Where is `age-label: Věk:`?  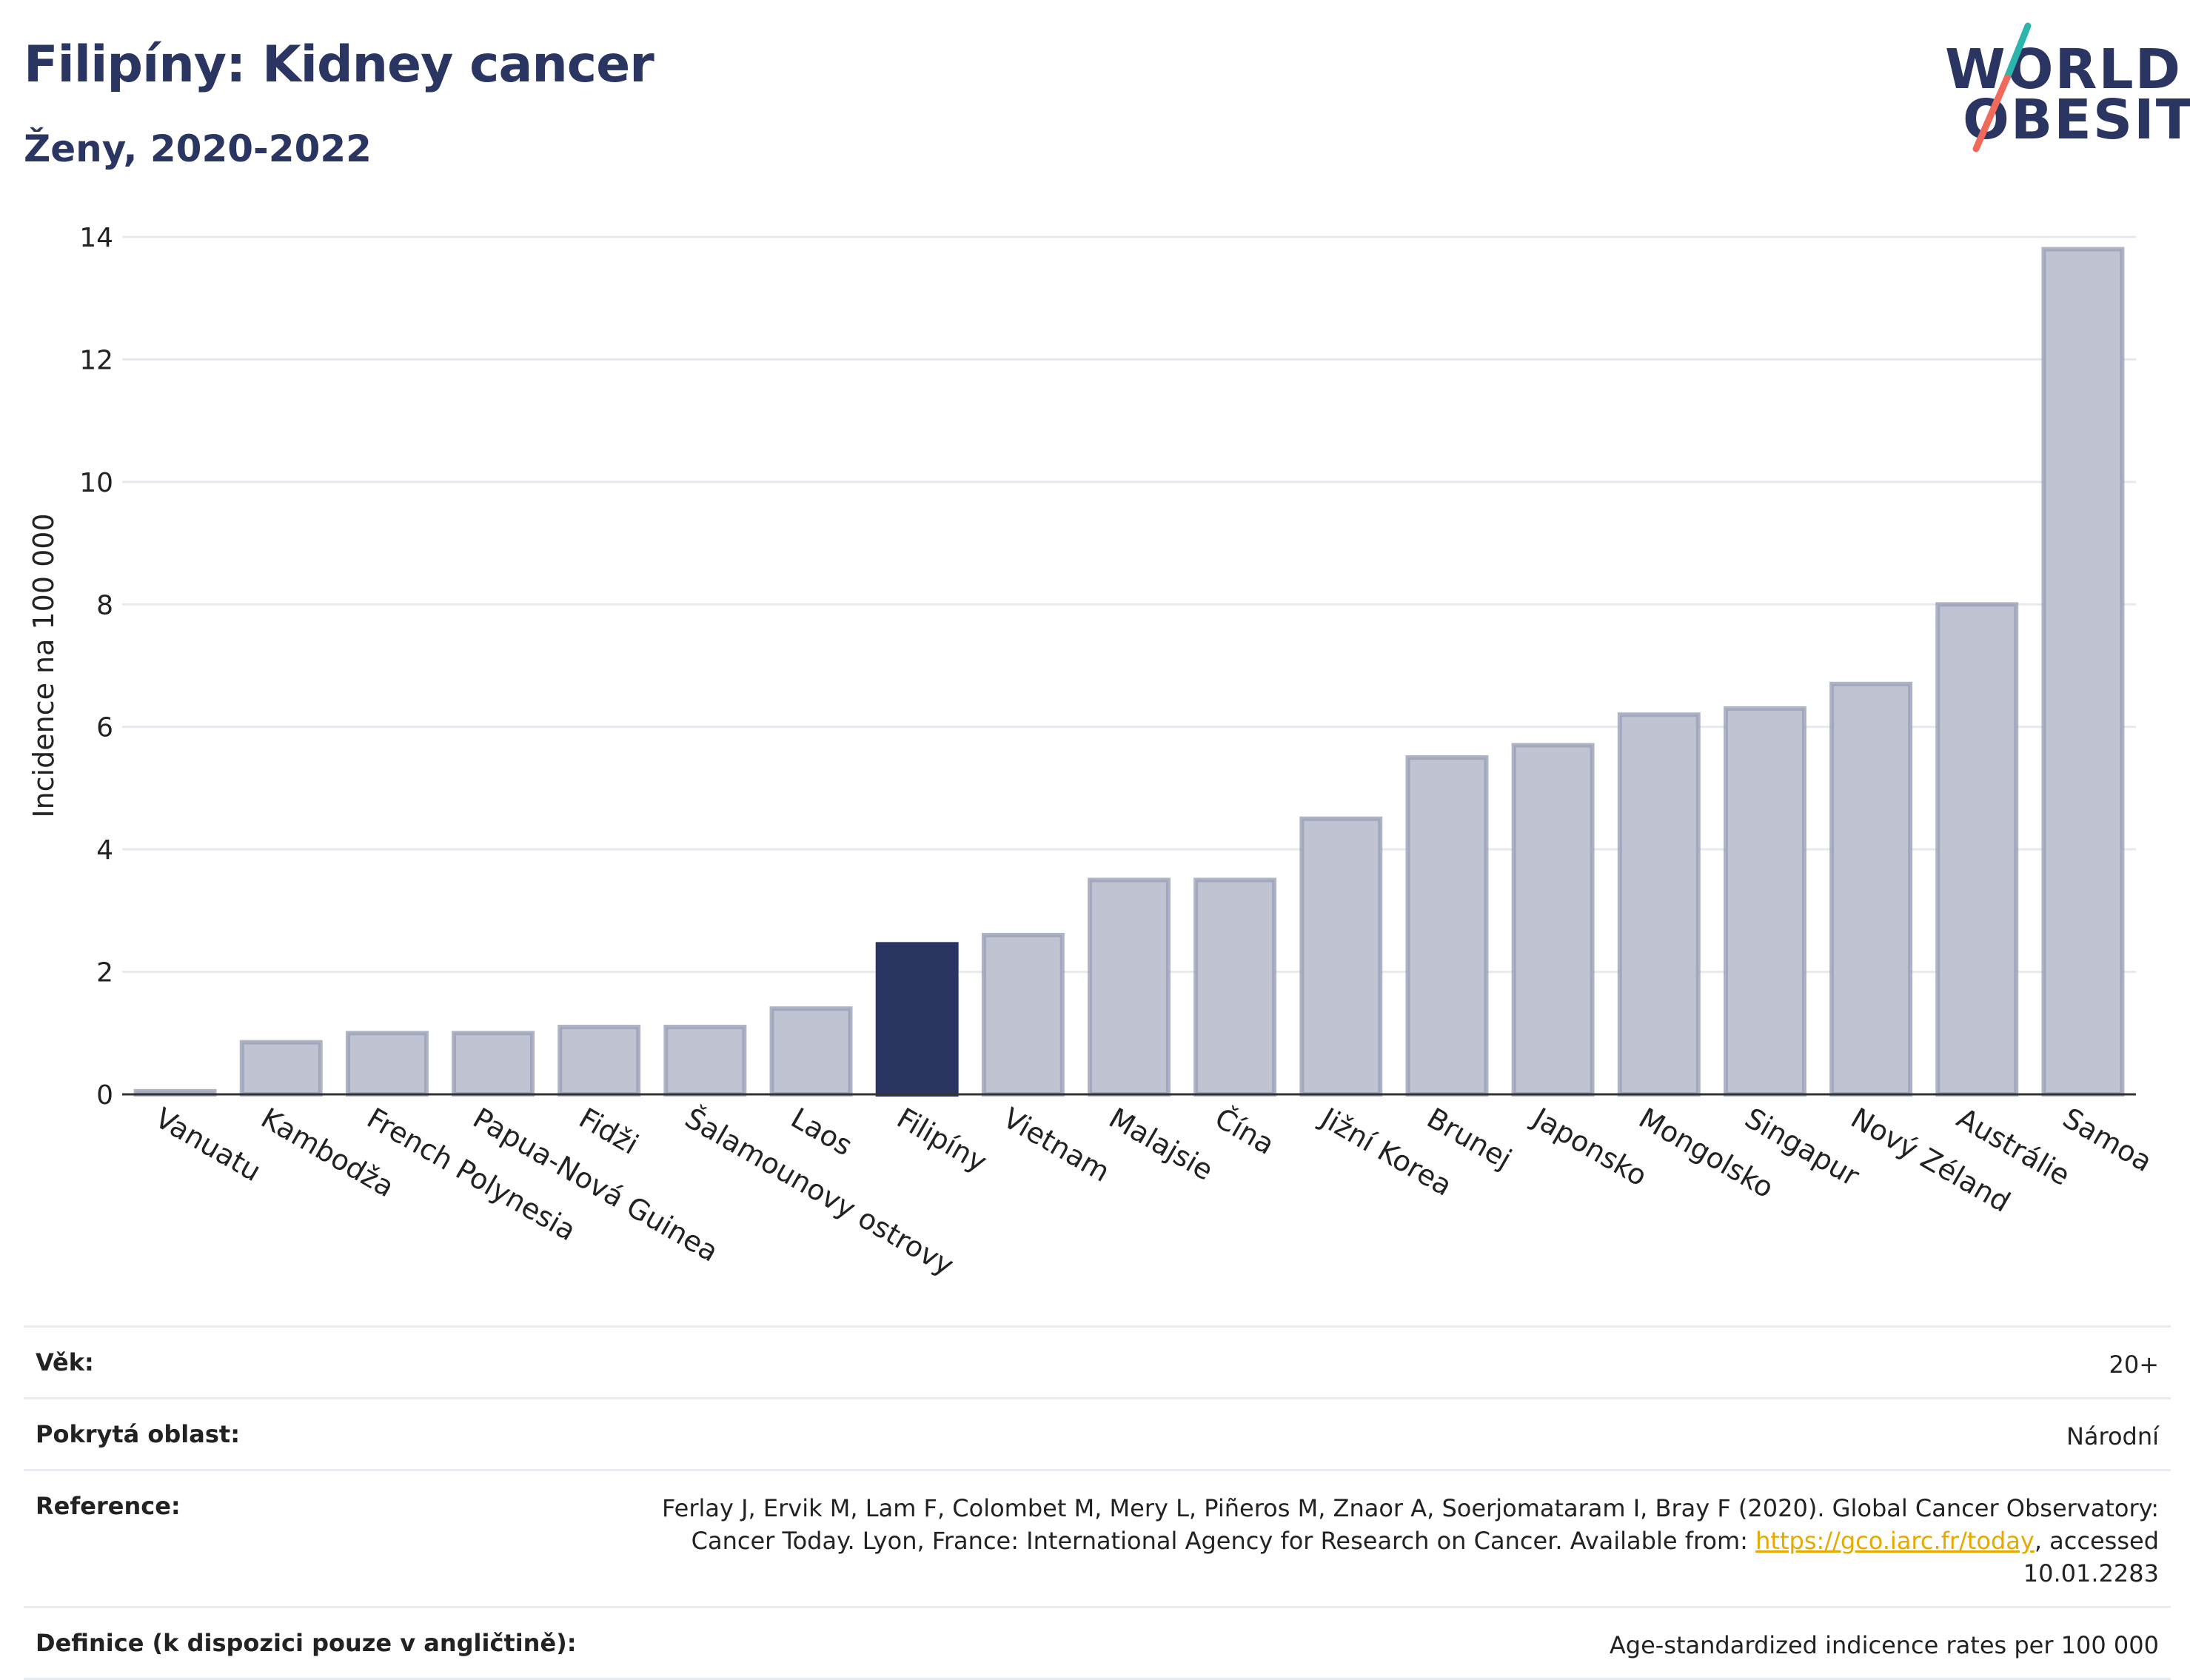 age-label: Věk: is located at coordinates (65, 1362).